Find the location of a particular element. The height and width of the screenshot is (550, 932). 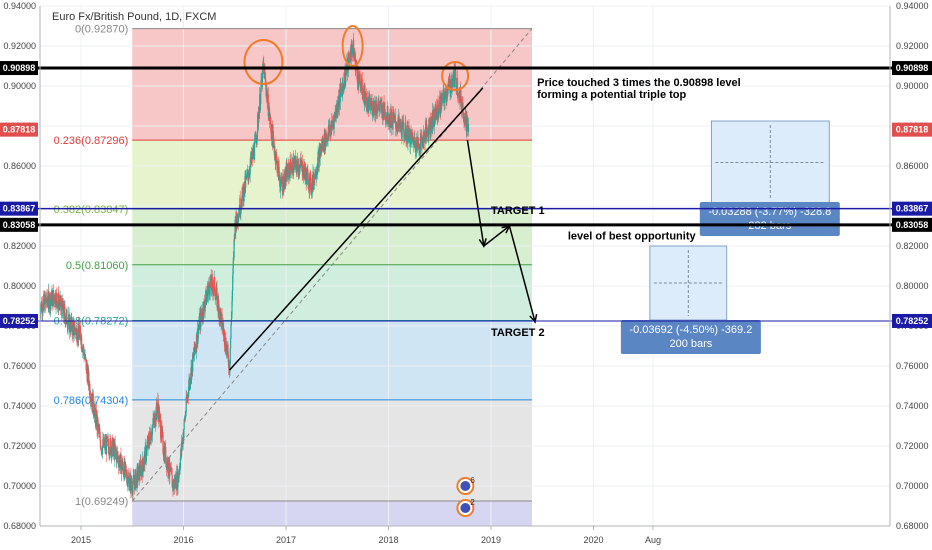

y-tick-right-4: 0.86000 is located at coordinates (912, 166).